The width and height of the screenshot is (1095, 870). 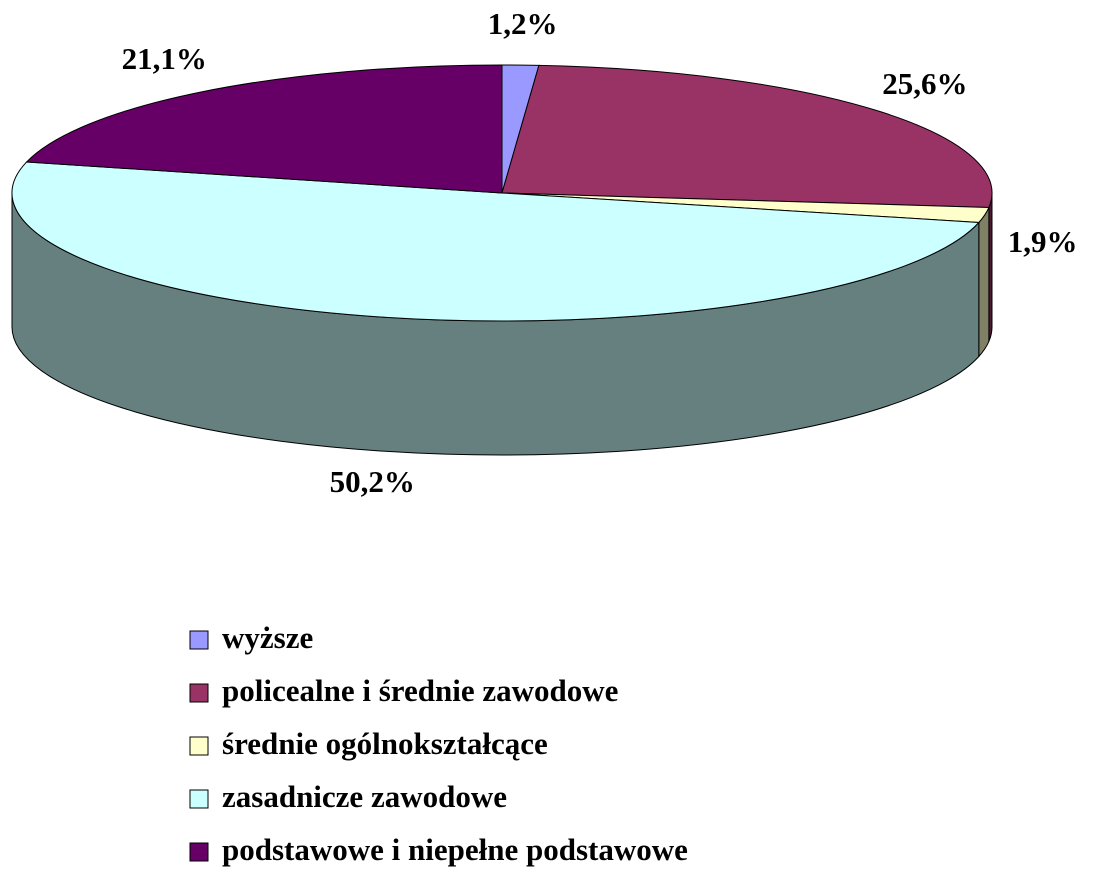 What do you see at coordinates (364, 796) in the screenshot?
I see `legend-label: zasadnicze zawodowe` at bounding box center [364, 796].